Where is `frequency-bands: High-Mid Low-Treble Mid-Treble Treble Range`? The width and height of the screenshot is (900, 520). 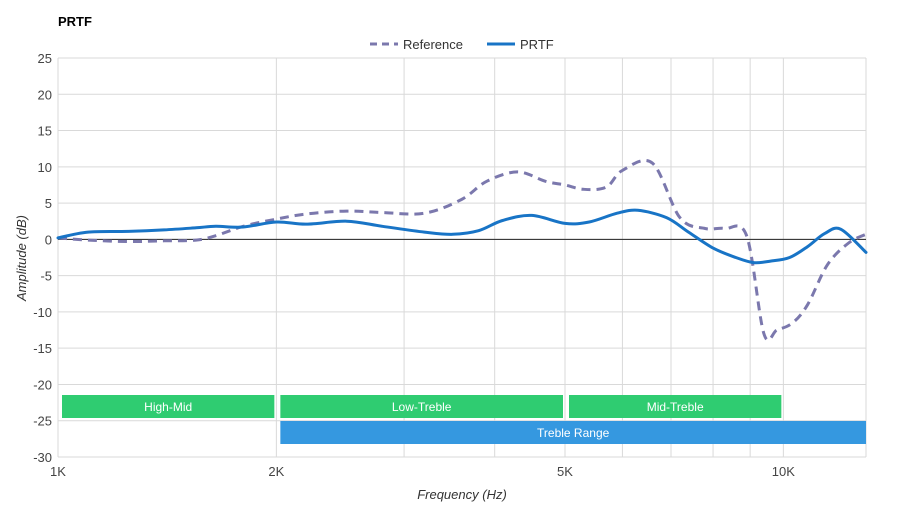 frequency-bands: High-Mid Low-Treble Mid-Treble Treble Range is located at coordinates (464, 419).